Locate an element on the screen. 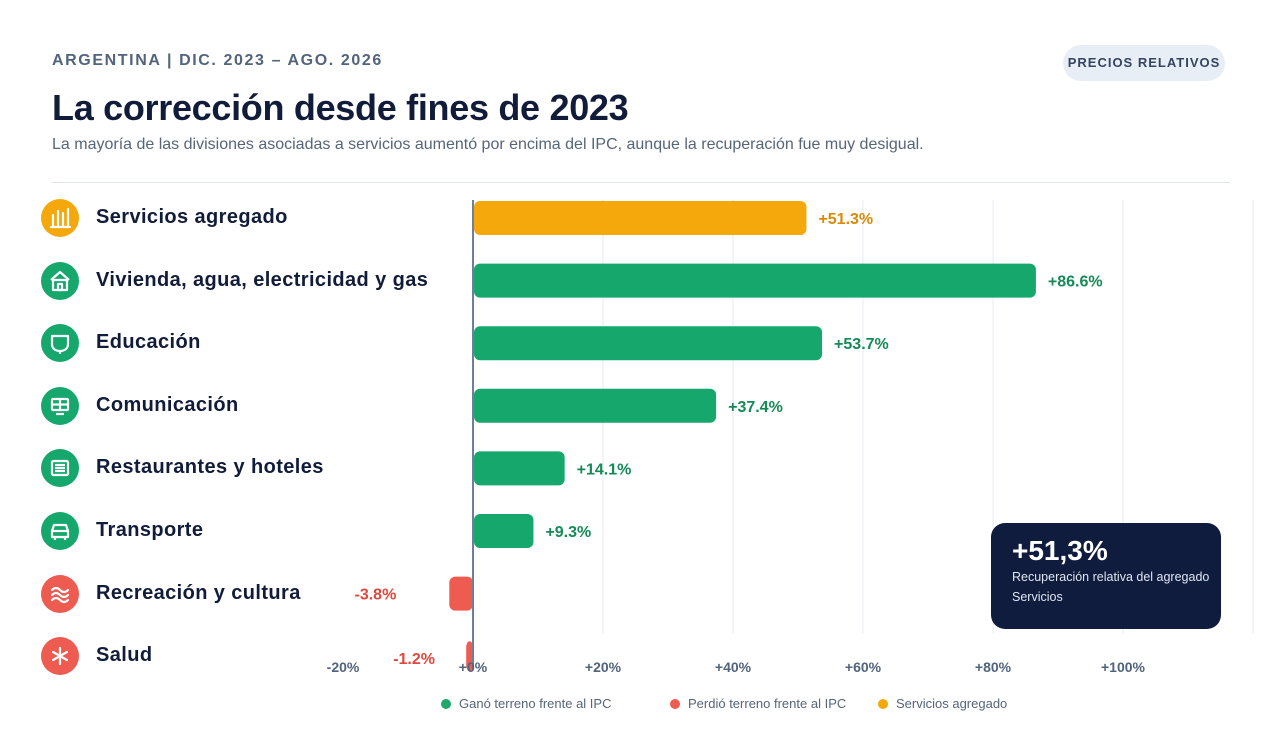 Image resolution: width=1280 pixels, height=745 pixels. eyebrow: ARGENTINA | DIC. 2023 – AGO. 2026 is located at coordinates (217, 60).